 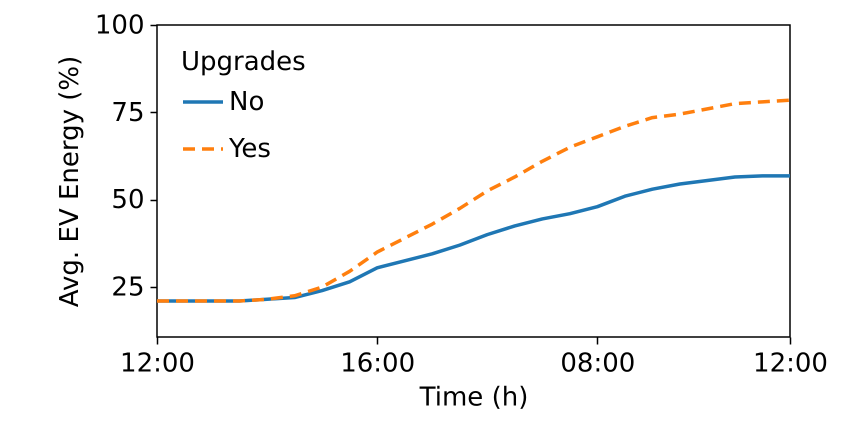 I want to click on y-tick-label: 75, so click(x=127, y=113).